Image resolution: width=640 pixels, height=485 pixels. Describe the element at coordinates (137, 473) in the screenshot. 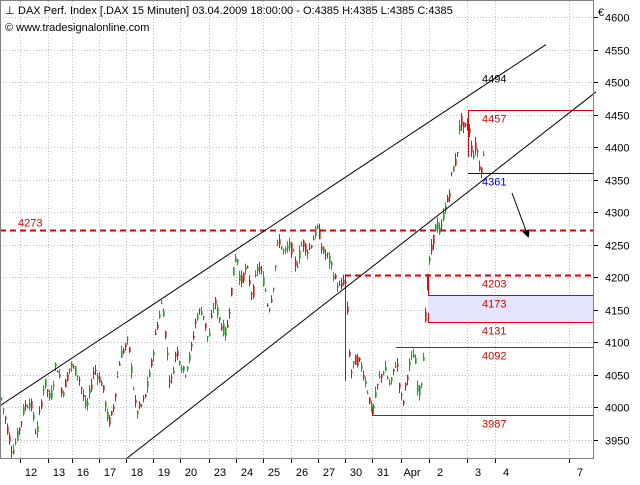

I see `x-tick-label: 18` at that location.